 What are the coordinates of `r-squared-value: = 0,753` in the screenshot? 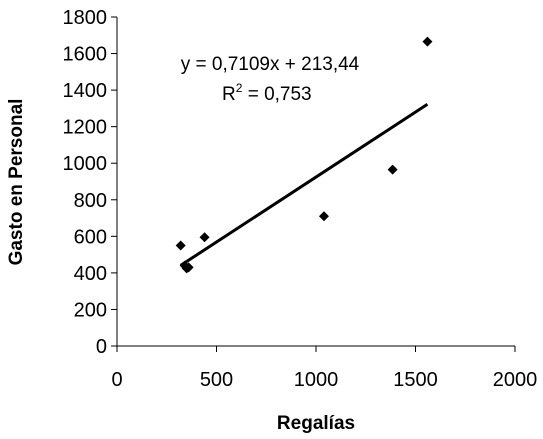 It's located at (276, 94).